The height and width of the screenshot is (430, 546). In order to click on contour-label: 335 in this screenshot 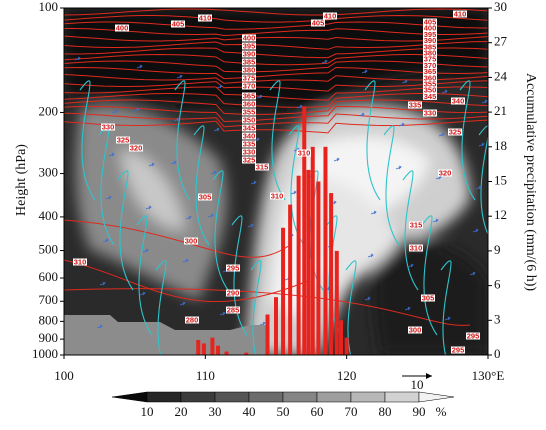, I will do `click(415, 104)`.